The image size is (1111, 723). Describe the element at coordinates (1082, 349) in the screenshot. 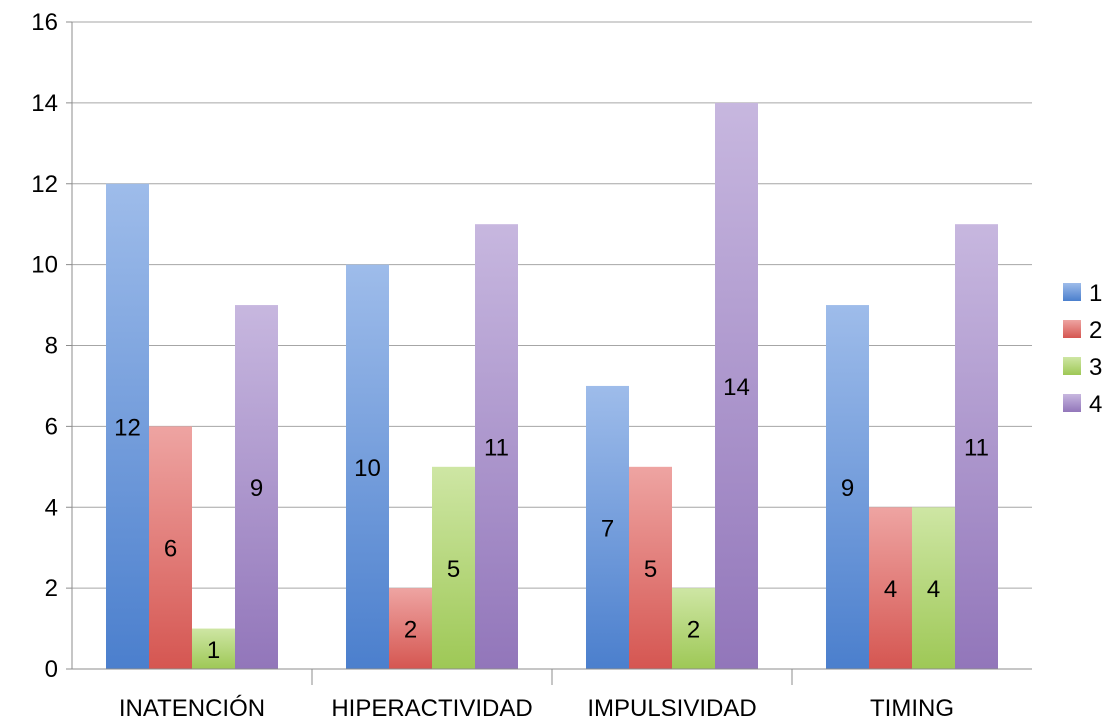

I see `legend: 1 2 3 4` at that location.